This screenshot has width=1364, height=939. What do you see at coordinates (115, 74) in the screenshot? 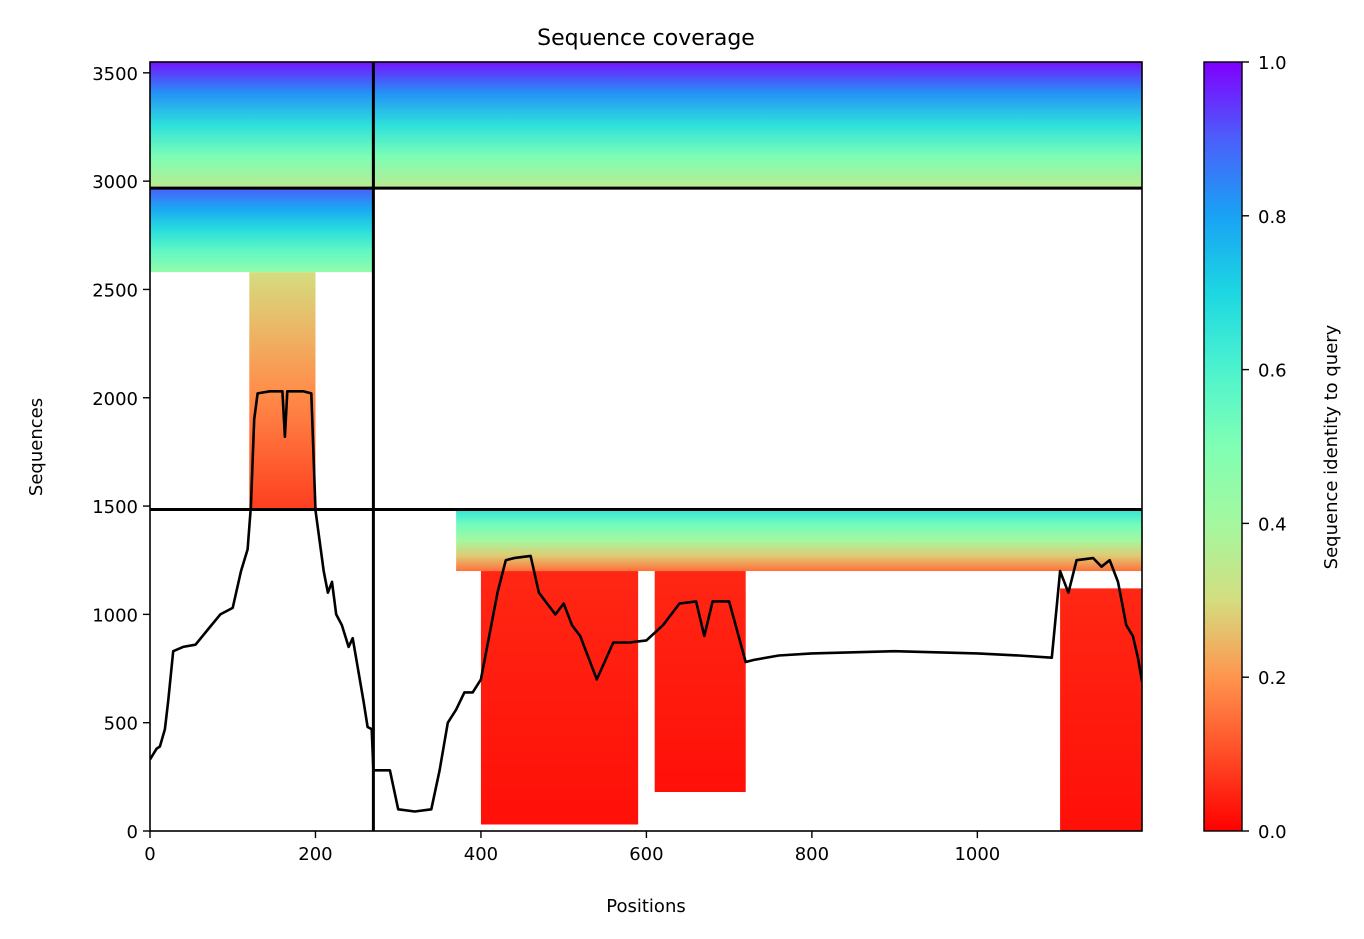
I see `y-tick-label: 3500` at bounding box center [115, 74].